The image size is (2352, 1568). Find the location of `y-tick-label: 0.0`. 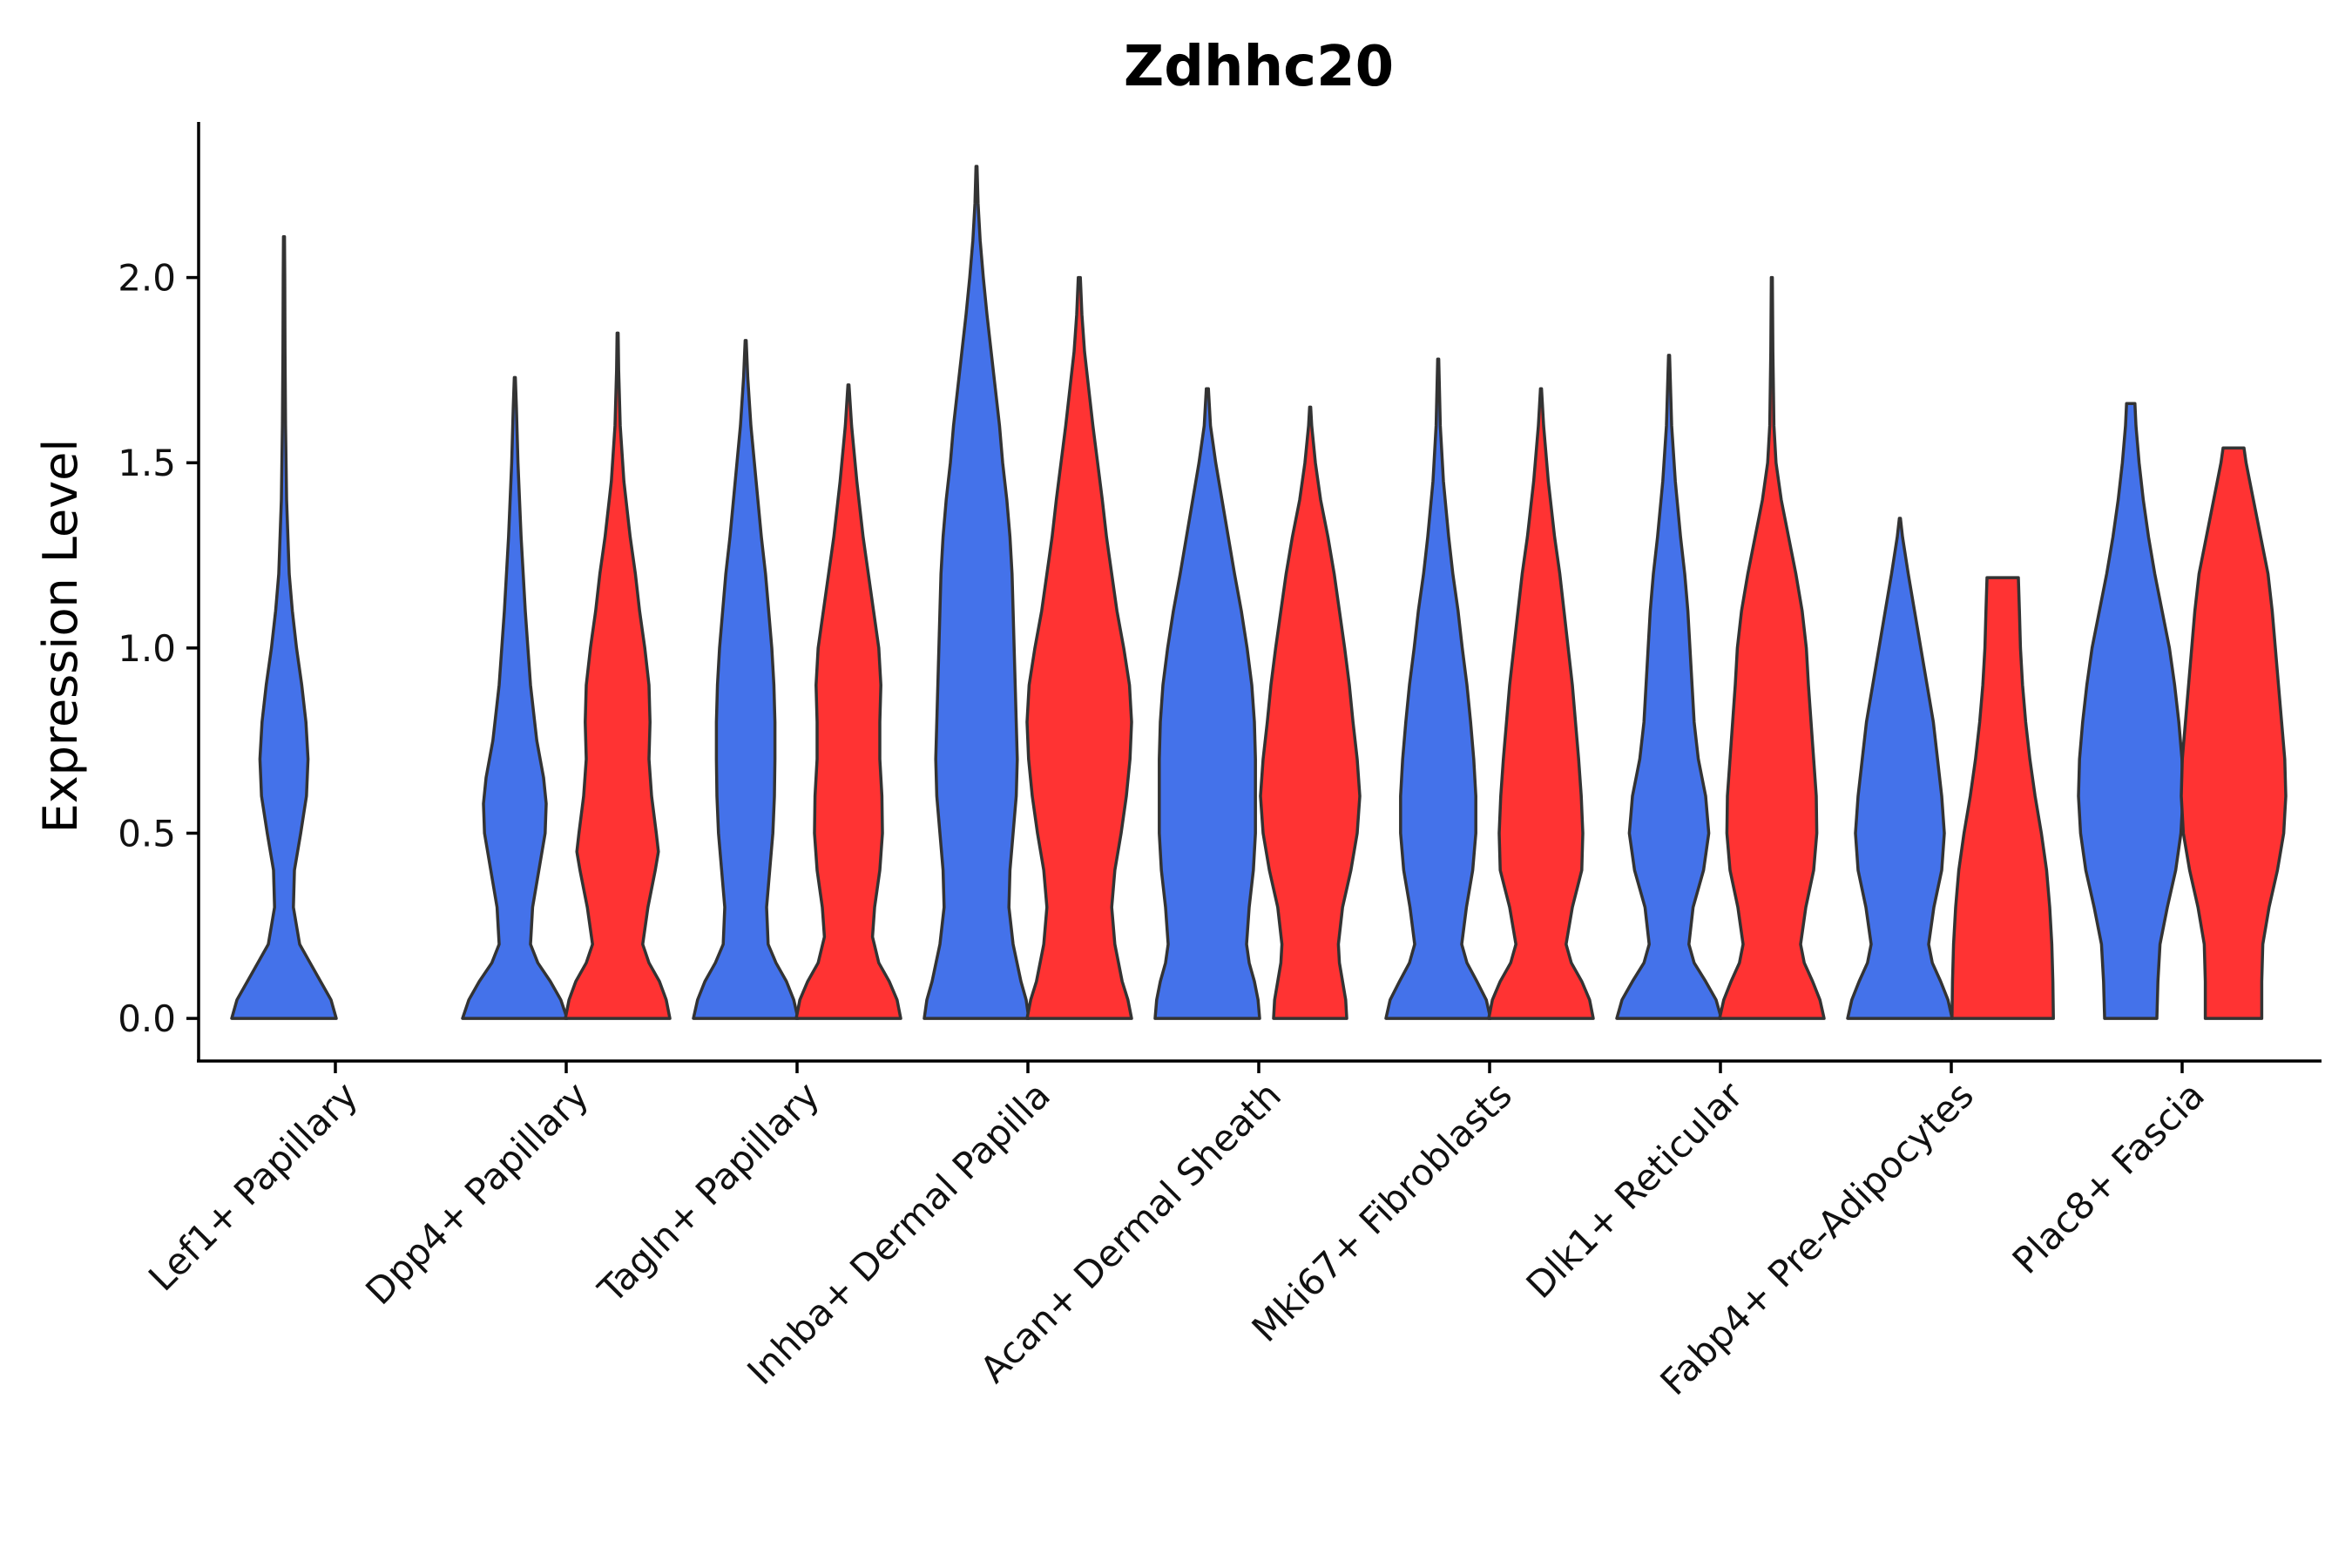

y-tick-label: 0.0 is located at coordinates (147, 1018).